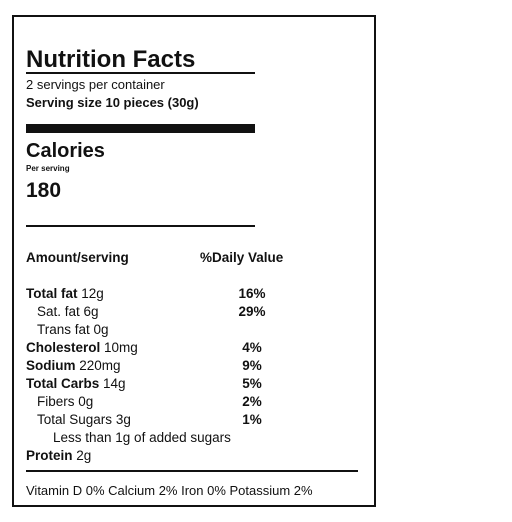 The width and height of the screenshot is (512, 522). What do you see at coordinates (95, 84) in the screenshot?
I see `servings: 2 servings per container` at bounding box center [95, 84].